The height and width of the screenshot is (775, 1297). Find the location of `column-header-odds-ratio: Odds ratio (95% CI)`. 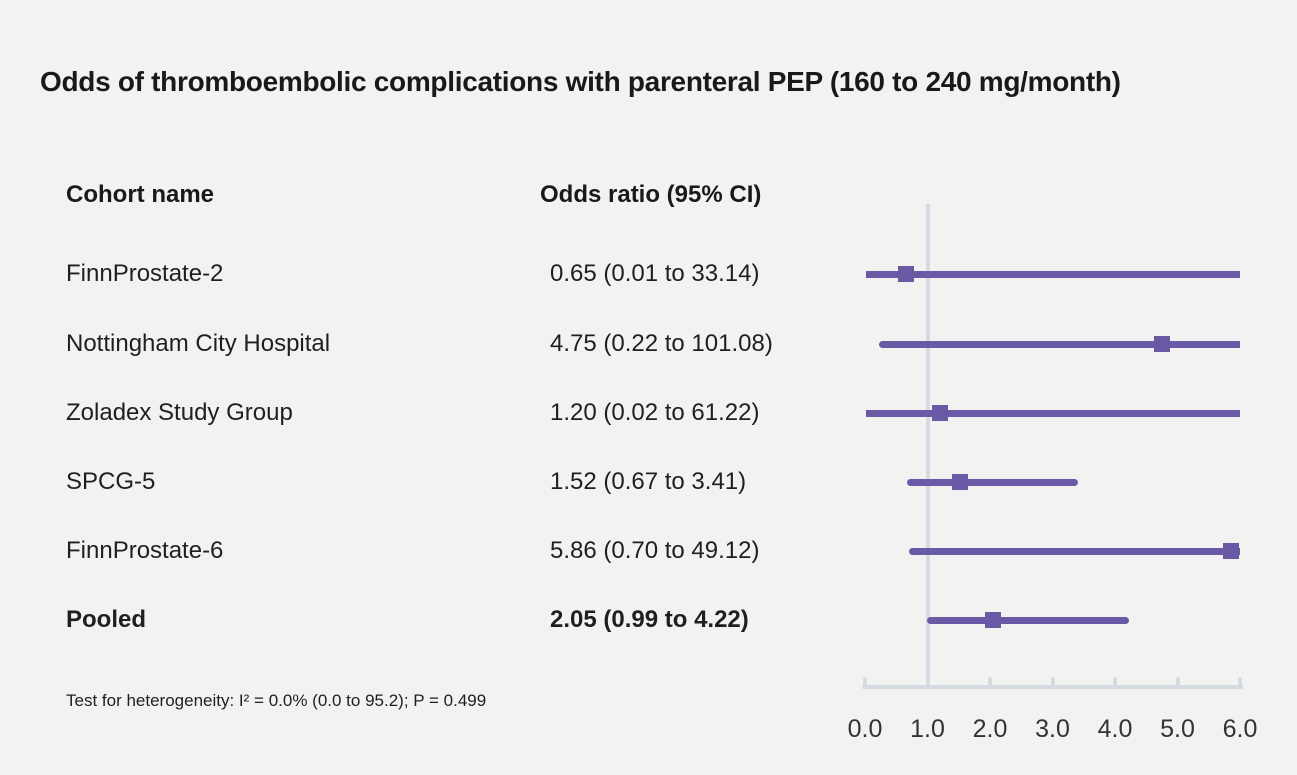

column-header-odds-ratio: Odds ratio (95% CI) is located at coordinates (651, 194).